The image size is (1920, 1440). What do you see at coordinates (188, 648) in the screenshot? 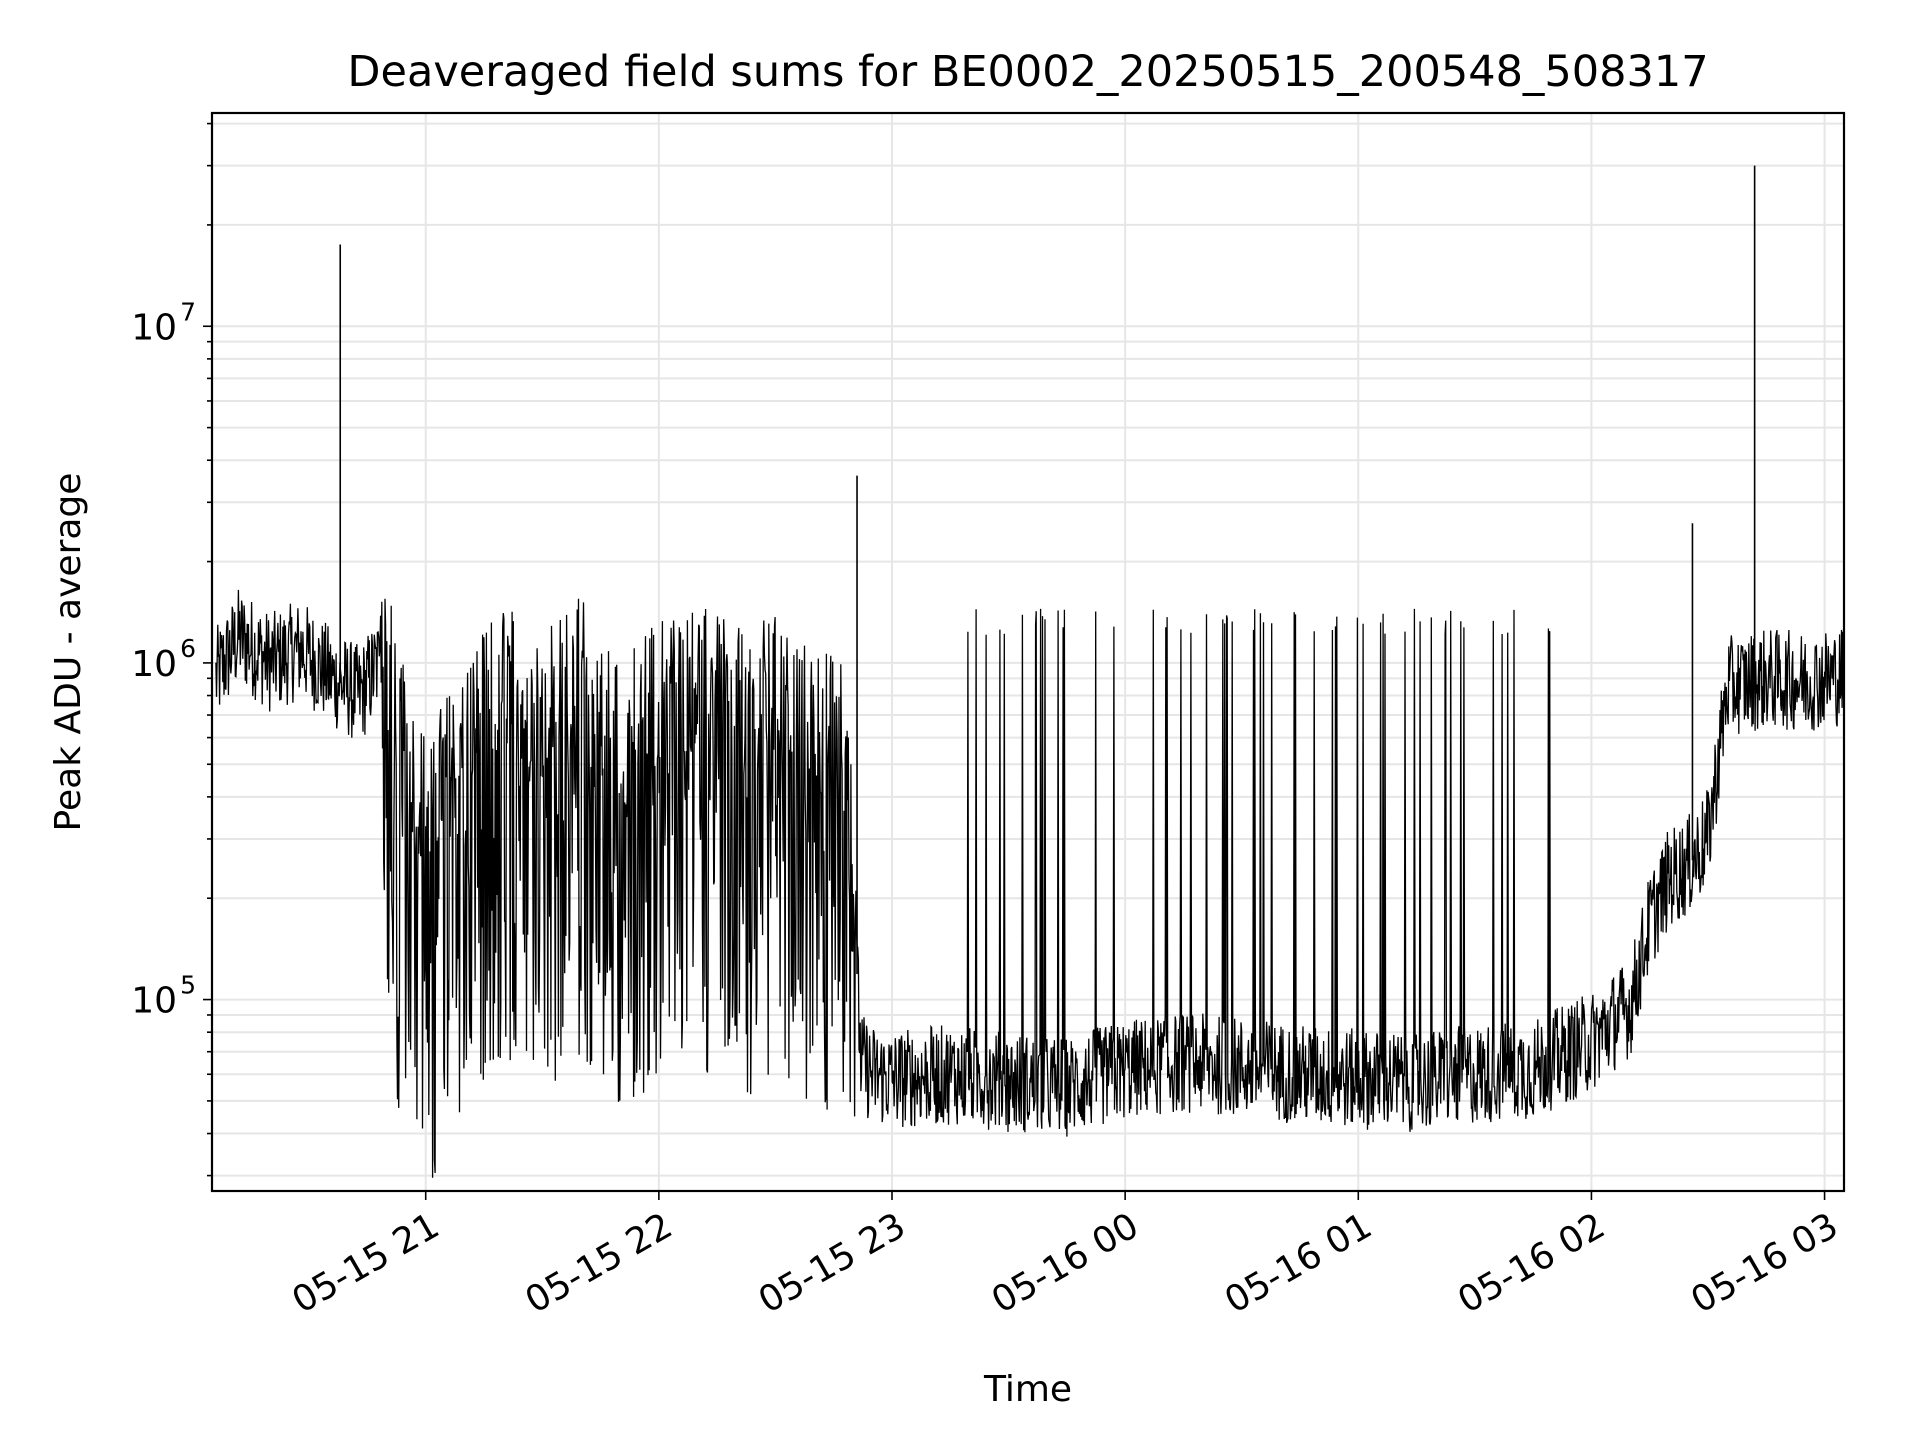
I see `y-tick-exponent: 6` at bounding box center [188, 648].